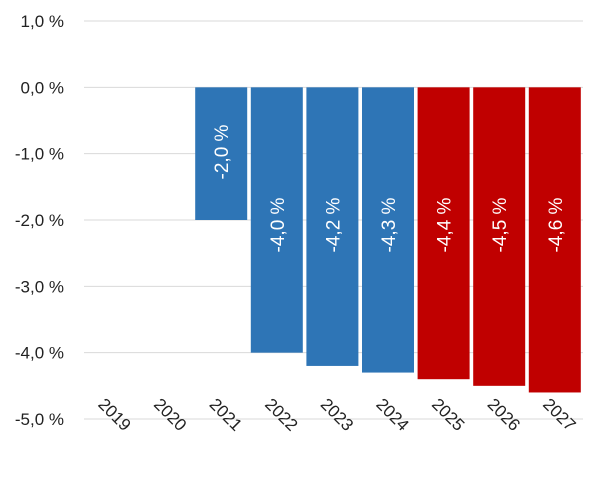  What do you see at coordinates (556, 224) in the screenshot?
I see `data-label: -4,6 %` at bounding box center [556, 224].